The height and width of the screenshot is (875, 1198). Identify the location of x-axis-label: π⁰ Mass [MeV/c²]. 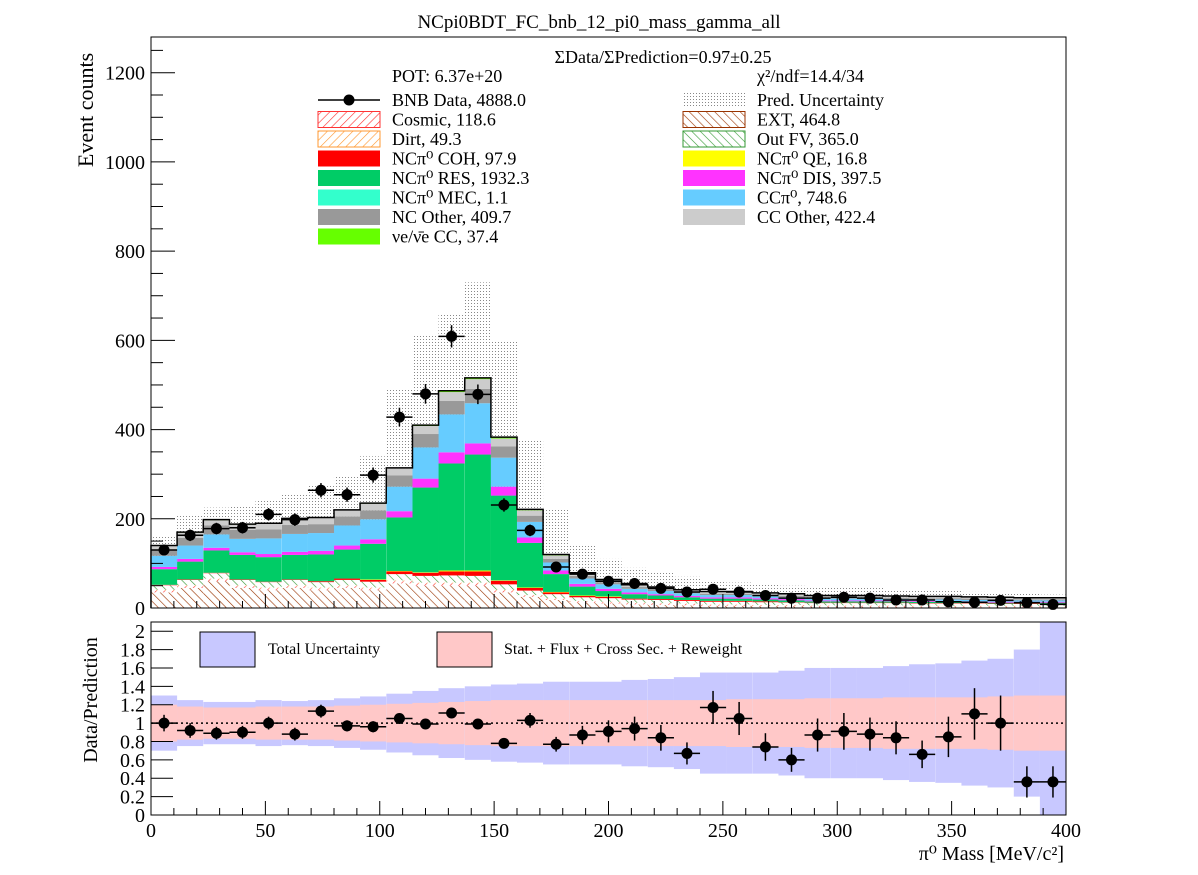
(991, 854).